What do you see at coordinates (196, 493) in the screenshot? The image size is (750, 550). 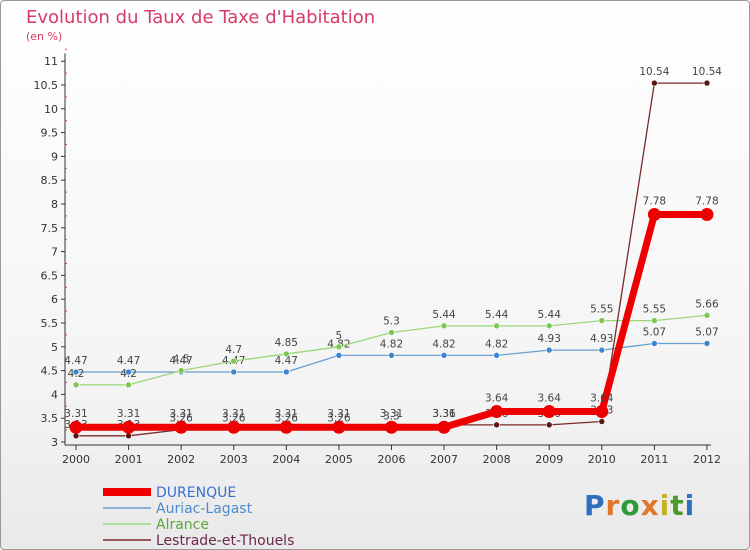 I see `legend-label: DURENQUE` at bounding box center [196, 493].